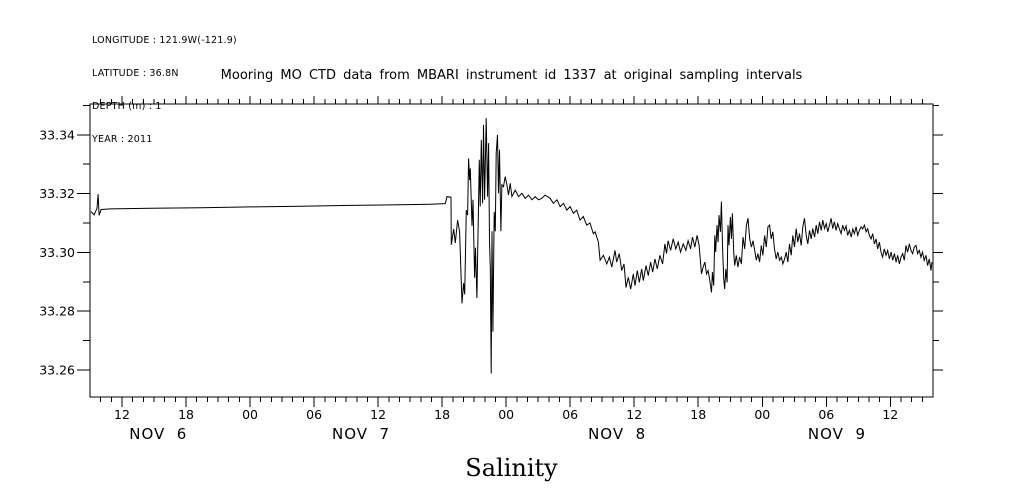  Describe the element at coordinates (837, 434) in the screenshot. I see `svg-text: NOV 9` at that location.